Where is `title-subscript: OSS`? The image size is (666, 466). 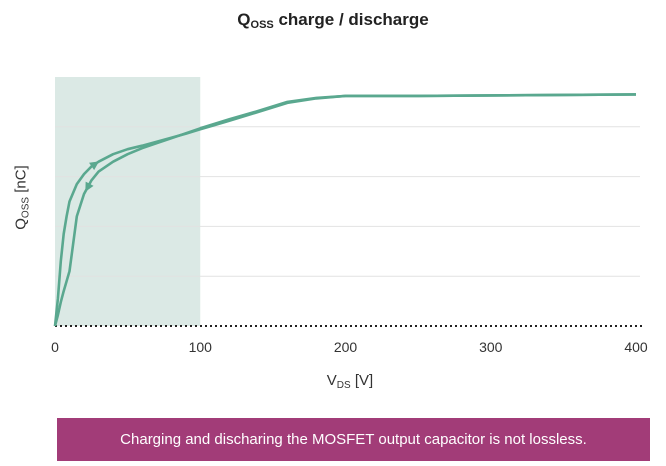
title-subscript: OSS is located at coordinates (262, 25).